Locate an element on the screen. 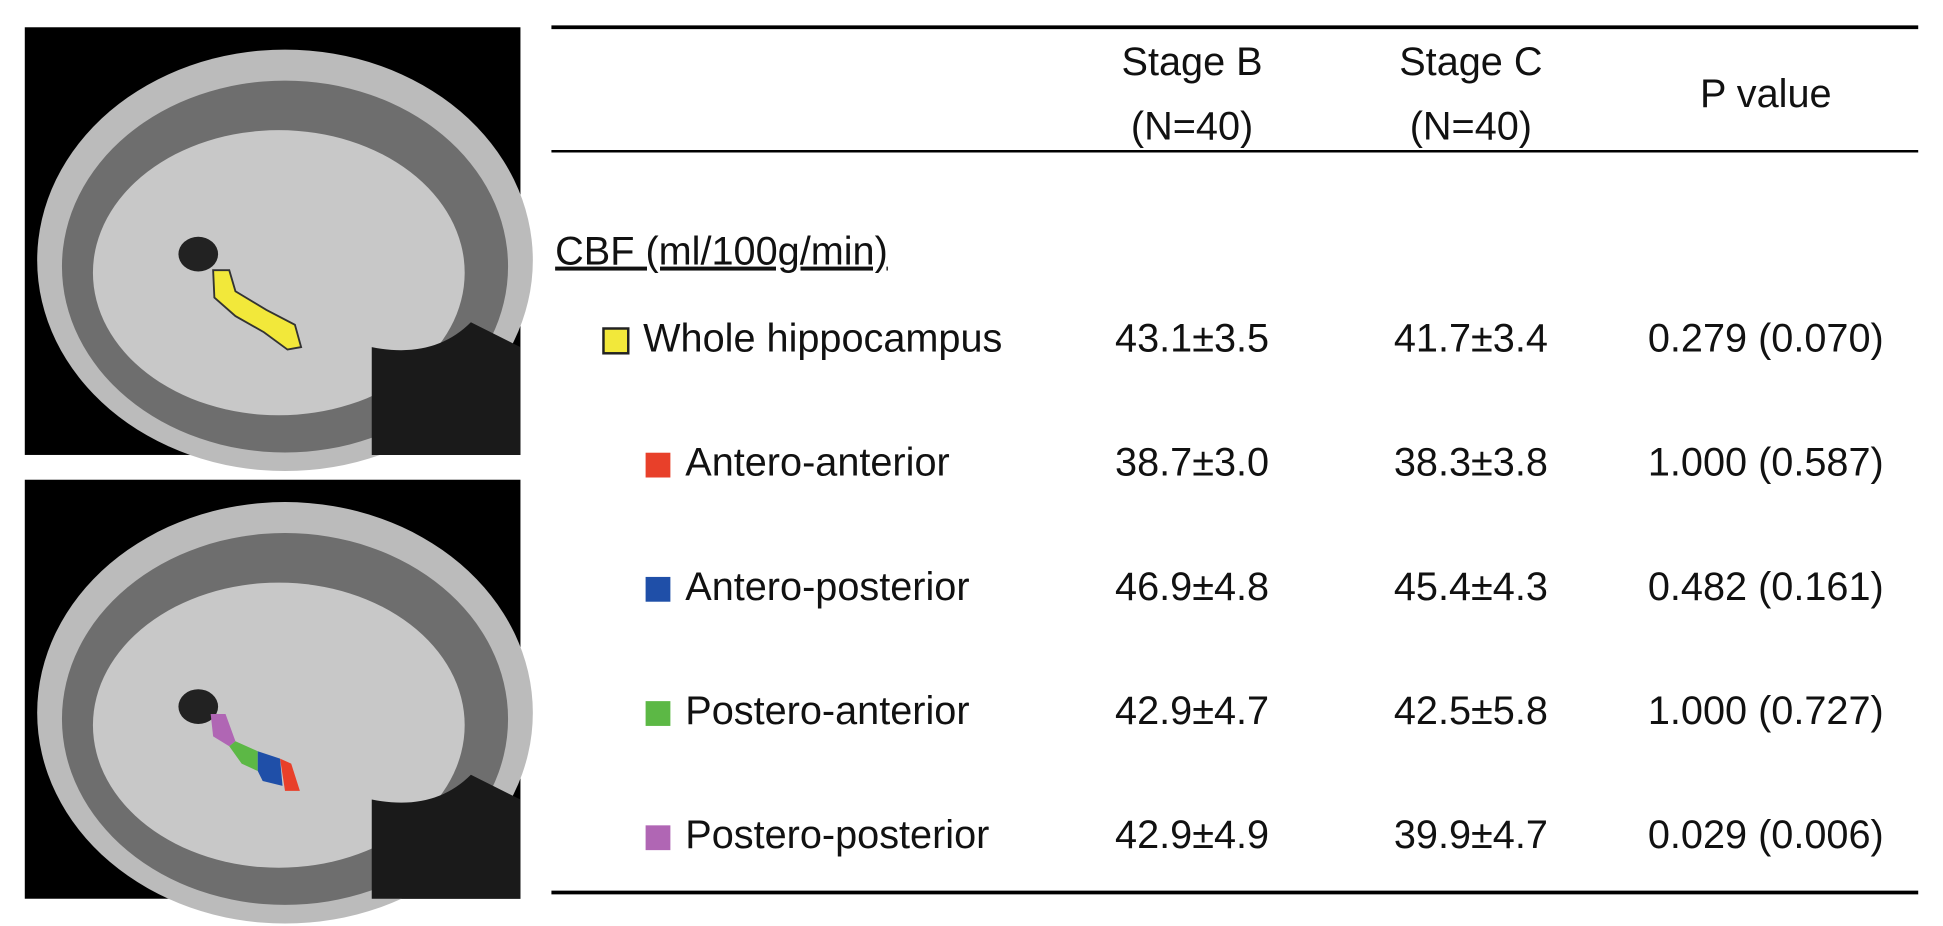 The height and width of the screenshot is (926, 1943). stage-b: 46.9±4.8 is located at coordinates (1192, 587).